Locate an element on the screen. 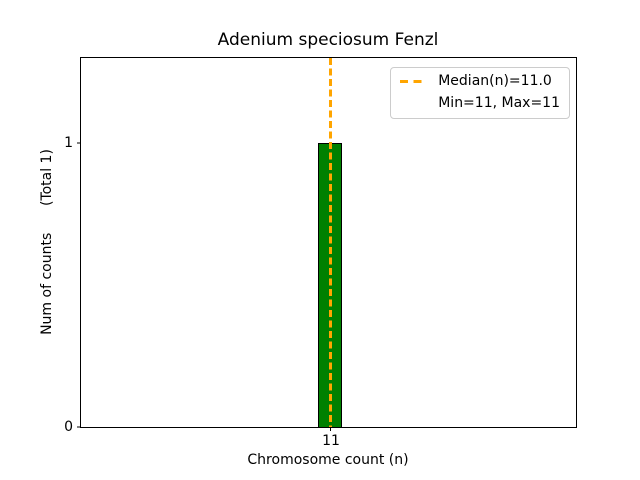 The height and width of the screenshot is (480, 640). y-tick-label-1: 1 is located at coordinates (68, 143).